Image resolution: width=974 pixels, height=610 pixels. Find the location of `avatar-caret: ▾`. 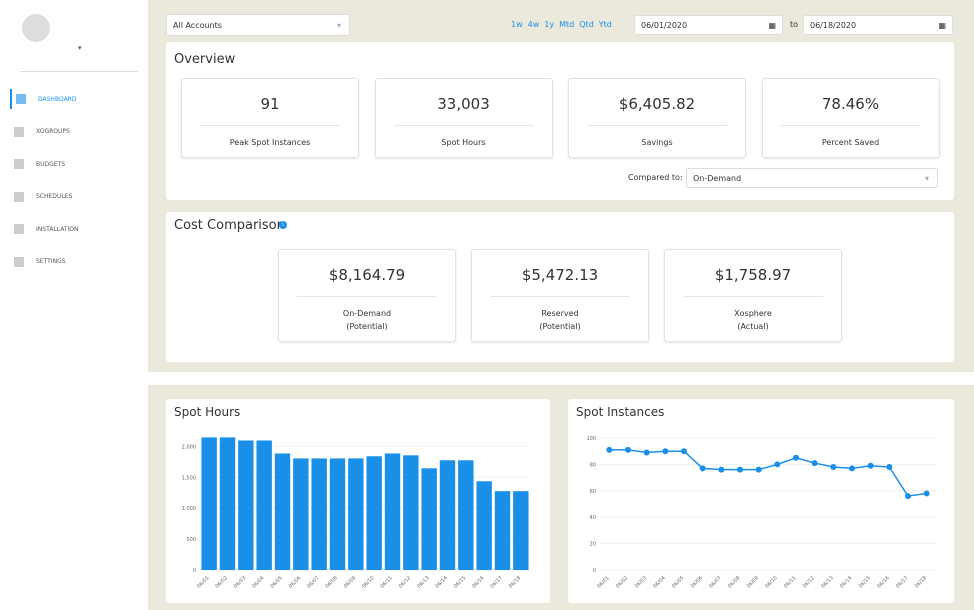

avatar-caret: ▾ is located at coordinates (80, 48).